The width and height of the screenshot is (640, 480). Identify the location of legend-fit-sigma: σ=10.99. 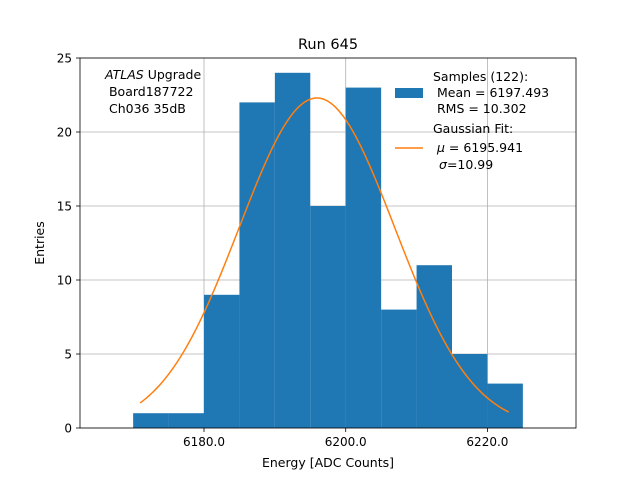
(466, 164).